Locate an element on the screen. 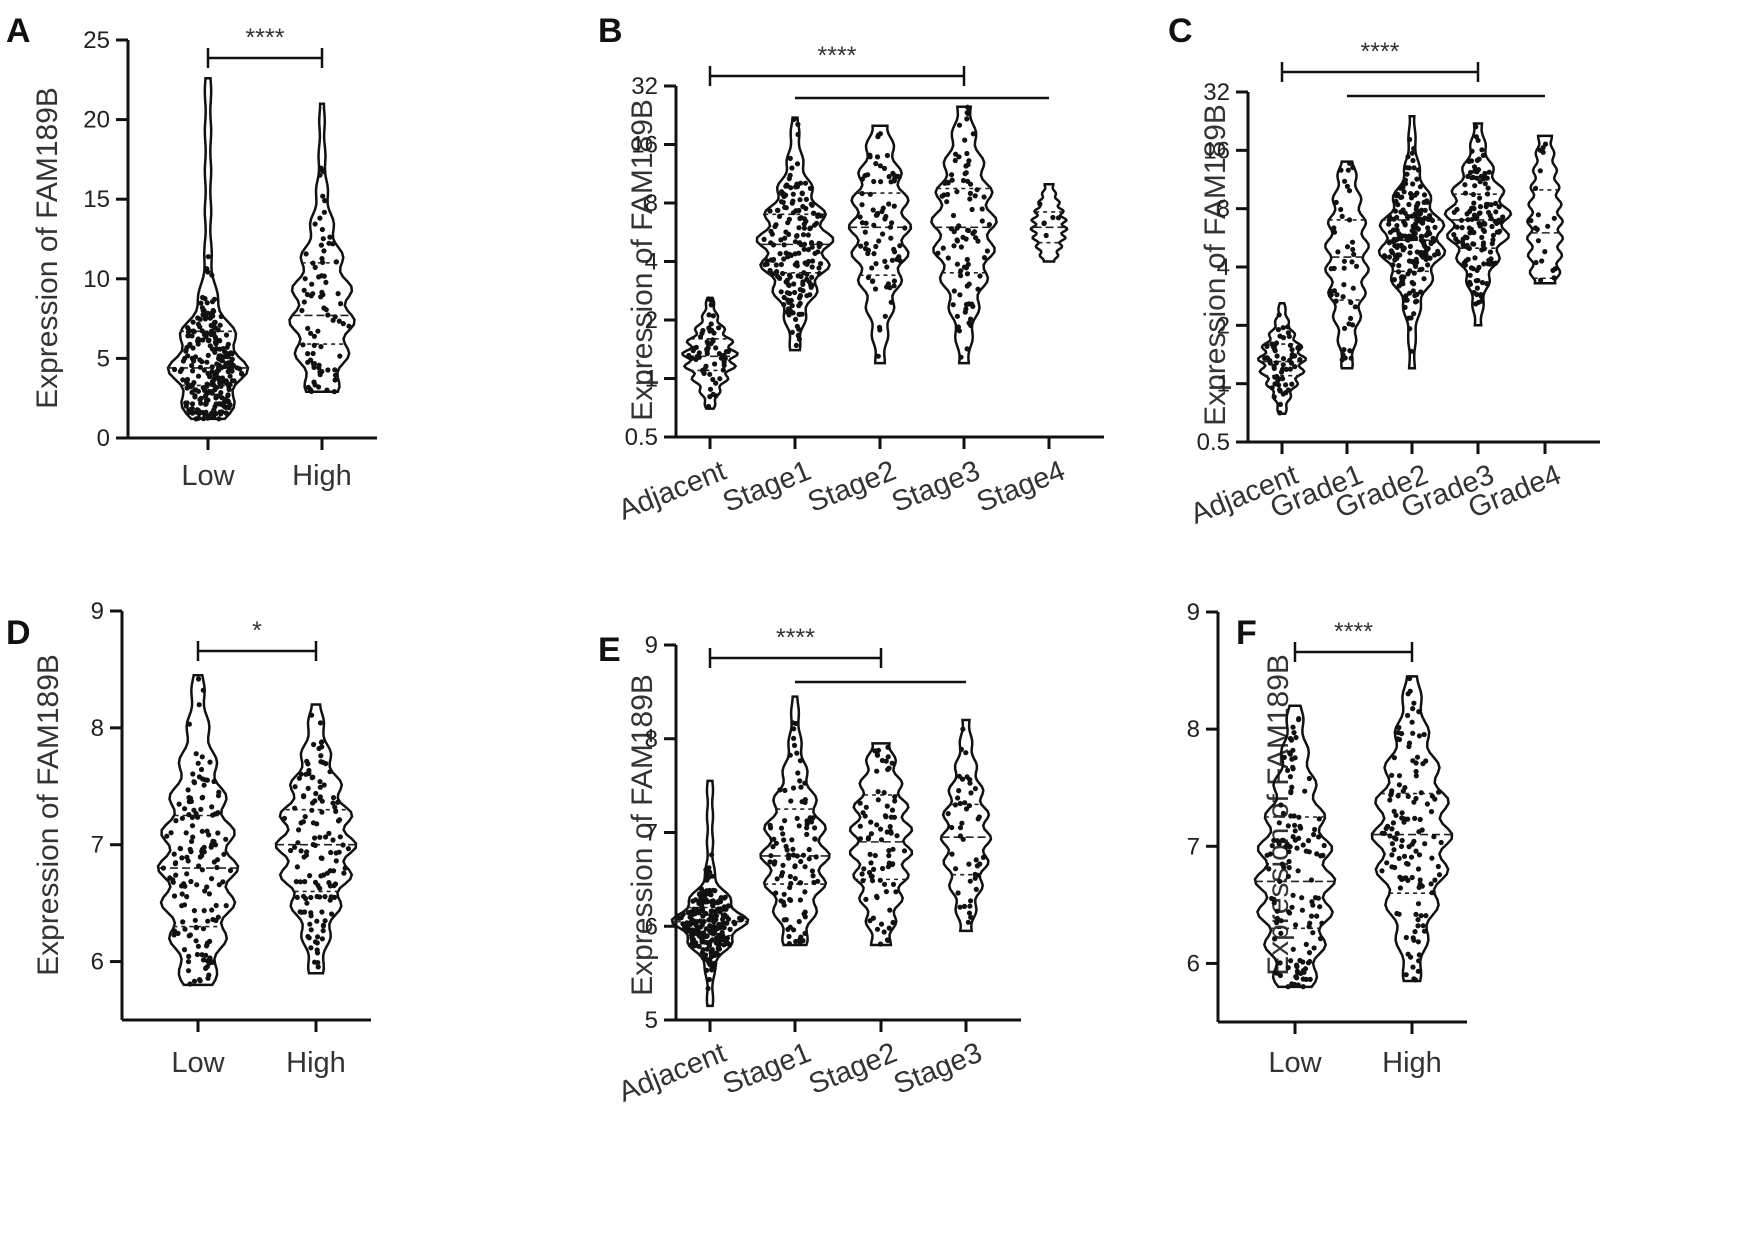 This screenshot has width=1746, height=1249. points-Stage4 is located at coordinates (1049, 220).